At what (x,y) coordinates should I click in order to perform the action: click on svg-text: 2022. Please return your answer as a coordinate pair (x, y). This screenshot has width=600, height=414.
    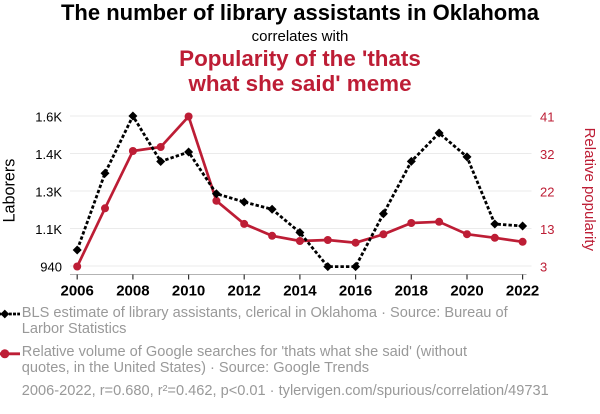
    Looking at the image, I should click on (522, 291).